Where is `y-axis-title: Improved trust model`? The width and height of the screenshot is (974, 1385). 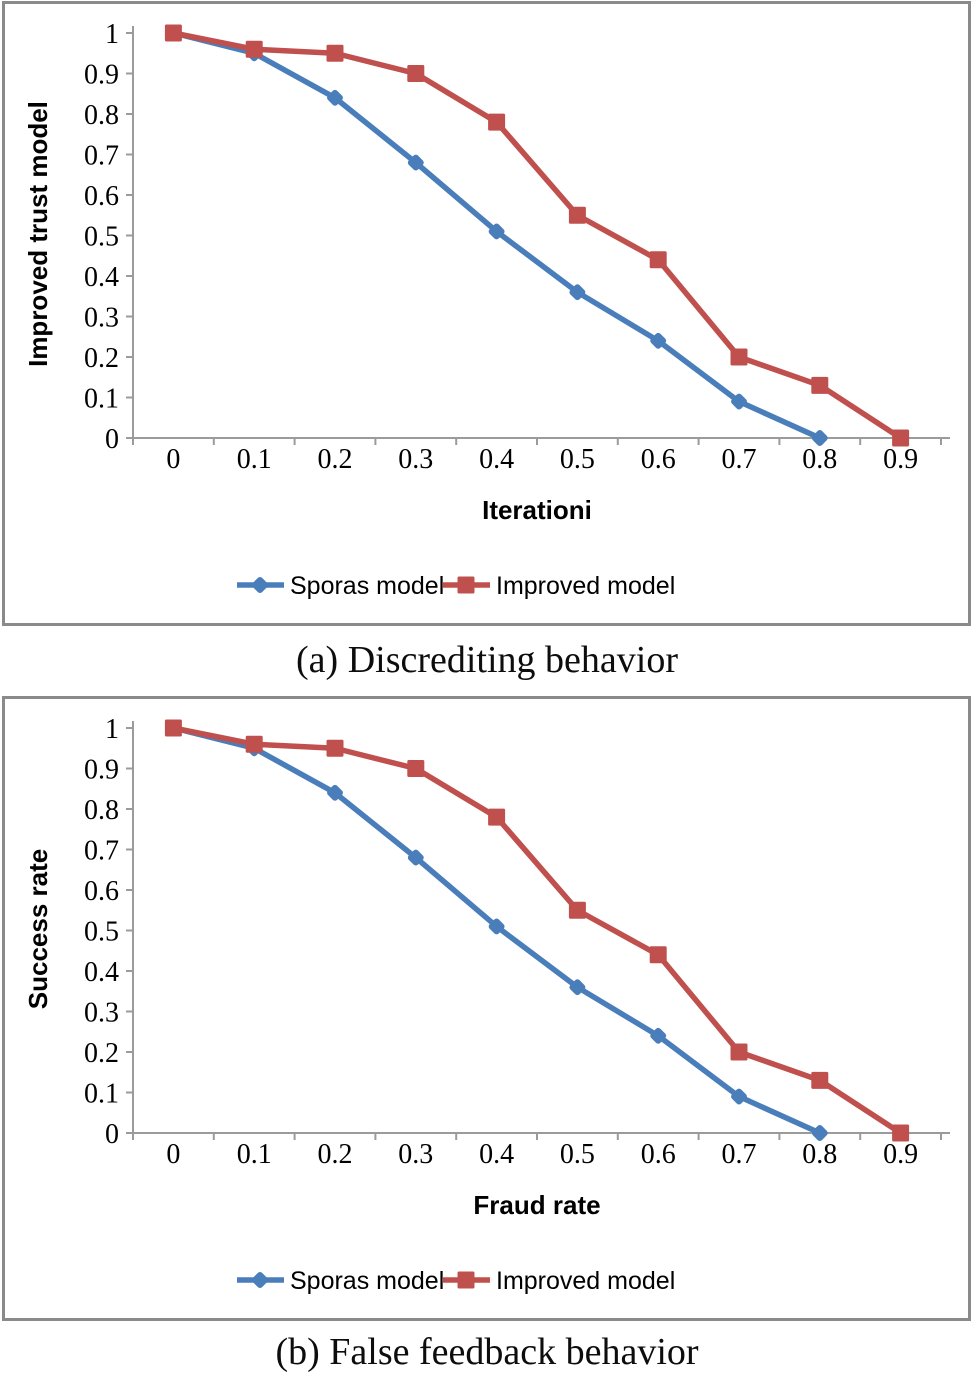 y-axis-title: Improved trust model is located at coordinates (38, 234).